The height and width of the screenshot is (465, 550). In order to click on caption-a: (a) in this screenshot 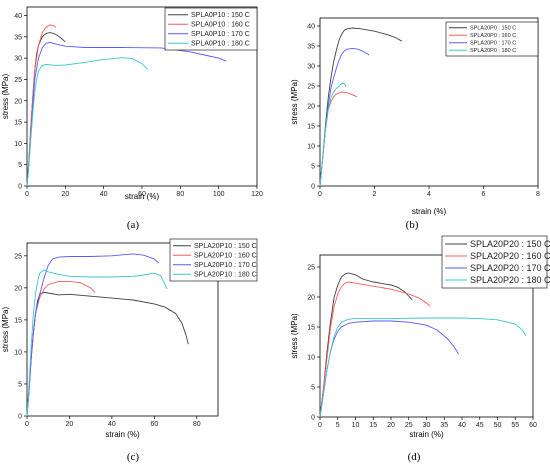, I will do `click(133, 225)`.